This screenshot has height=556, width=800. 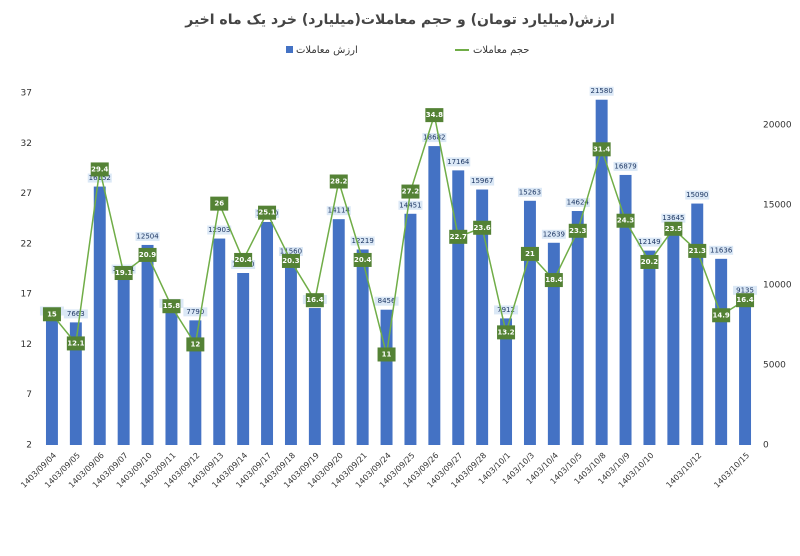 I want to click on point-label: 11, so click(x=387, y=354).